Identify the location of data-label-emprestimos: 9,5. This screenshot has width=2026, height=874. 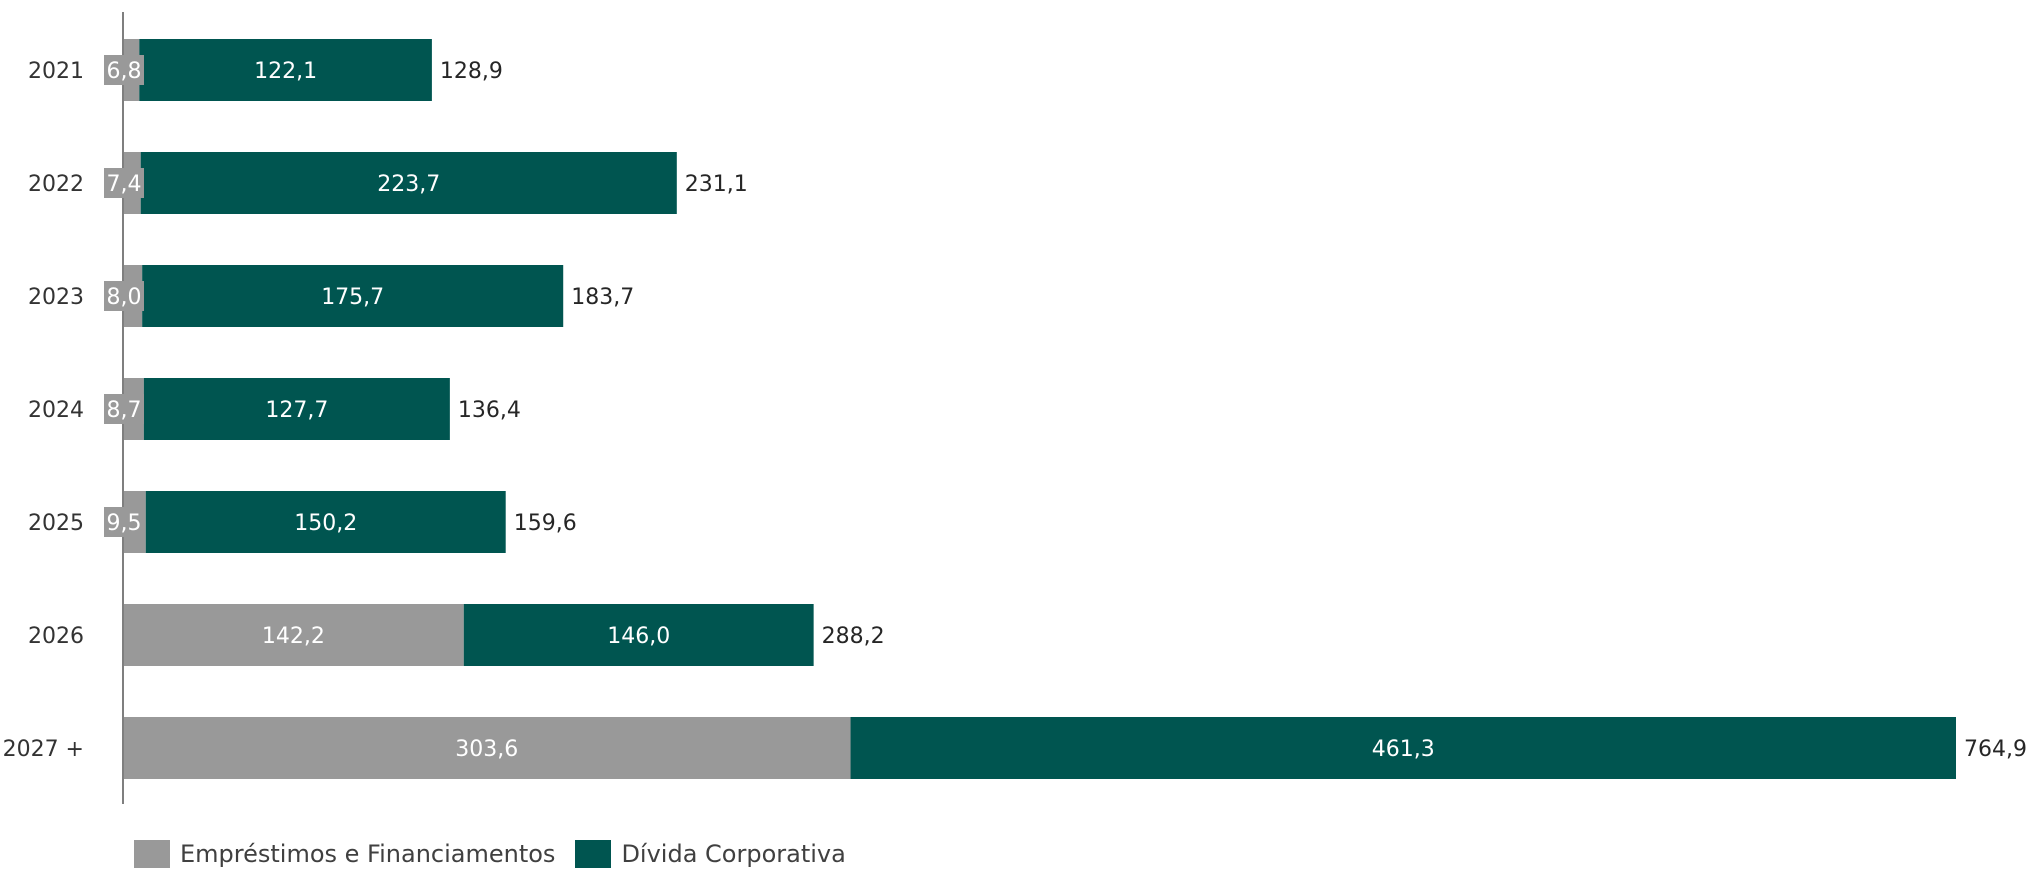
(124, 523).